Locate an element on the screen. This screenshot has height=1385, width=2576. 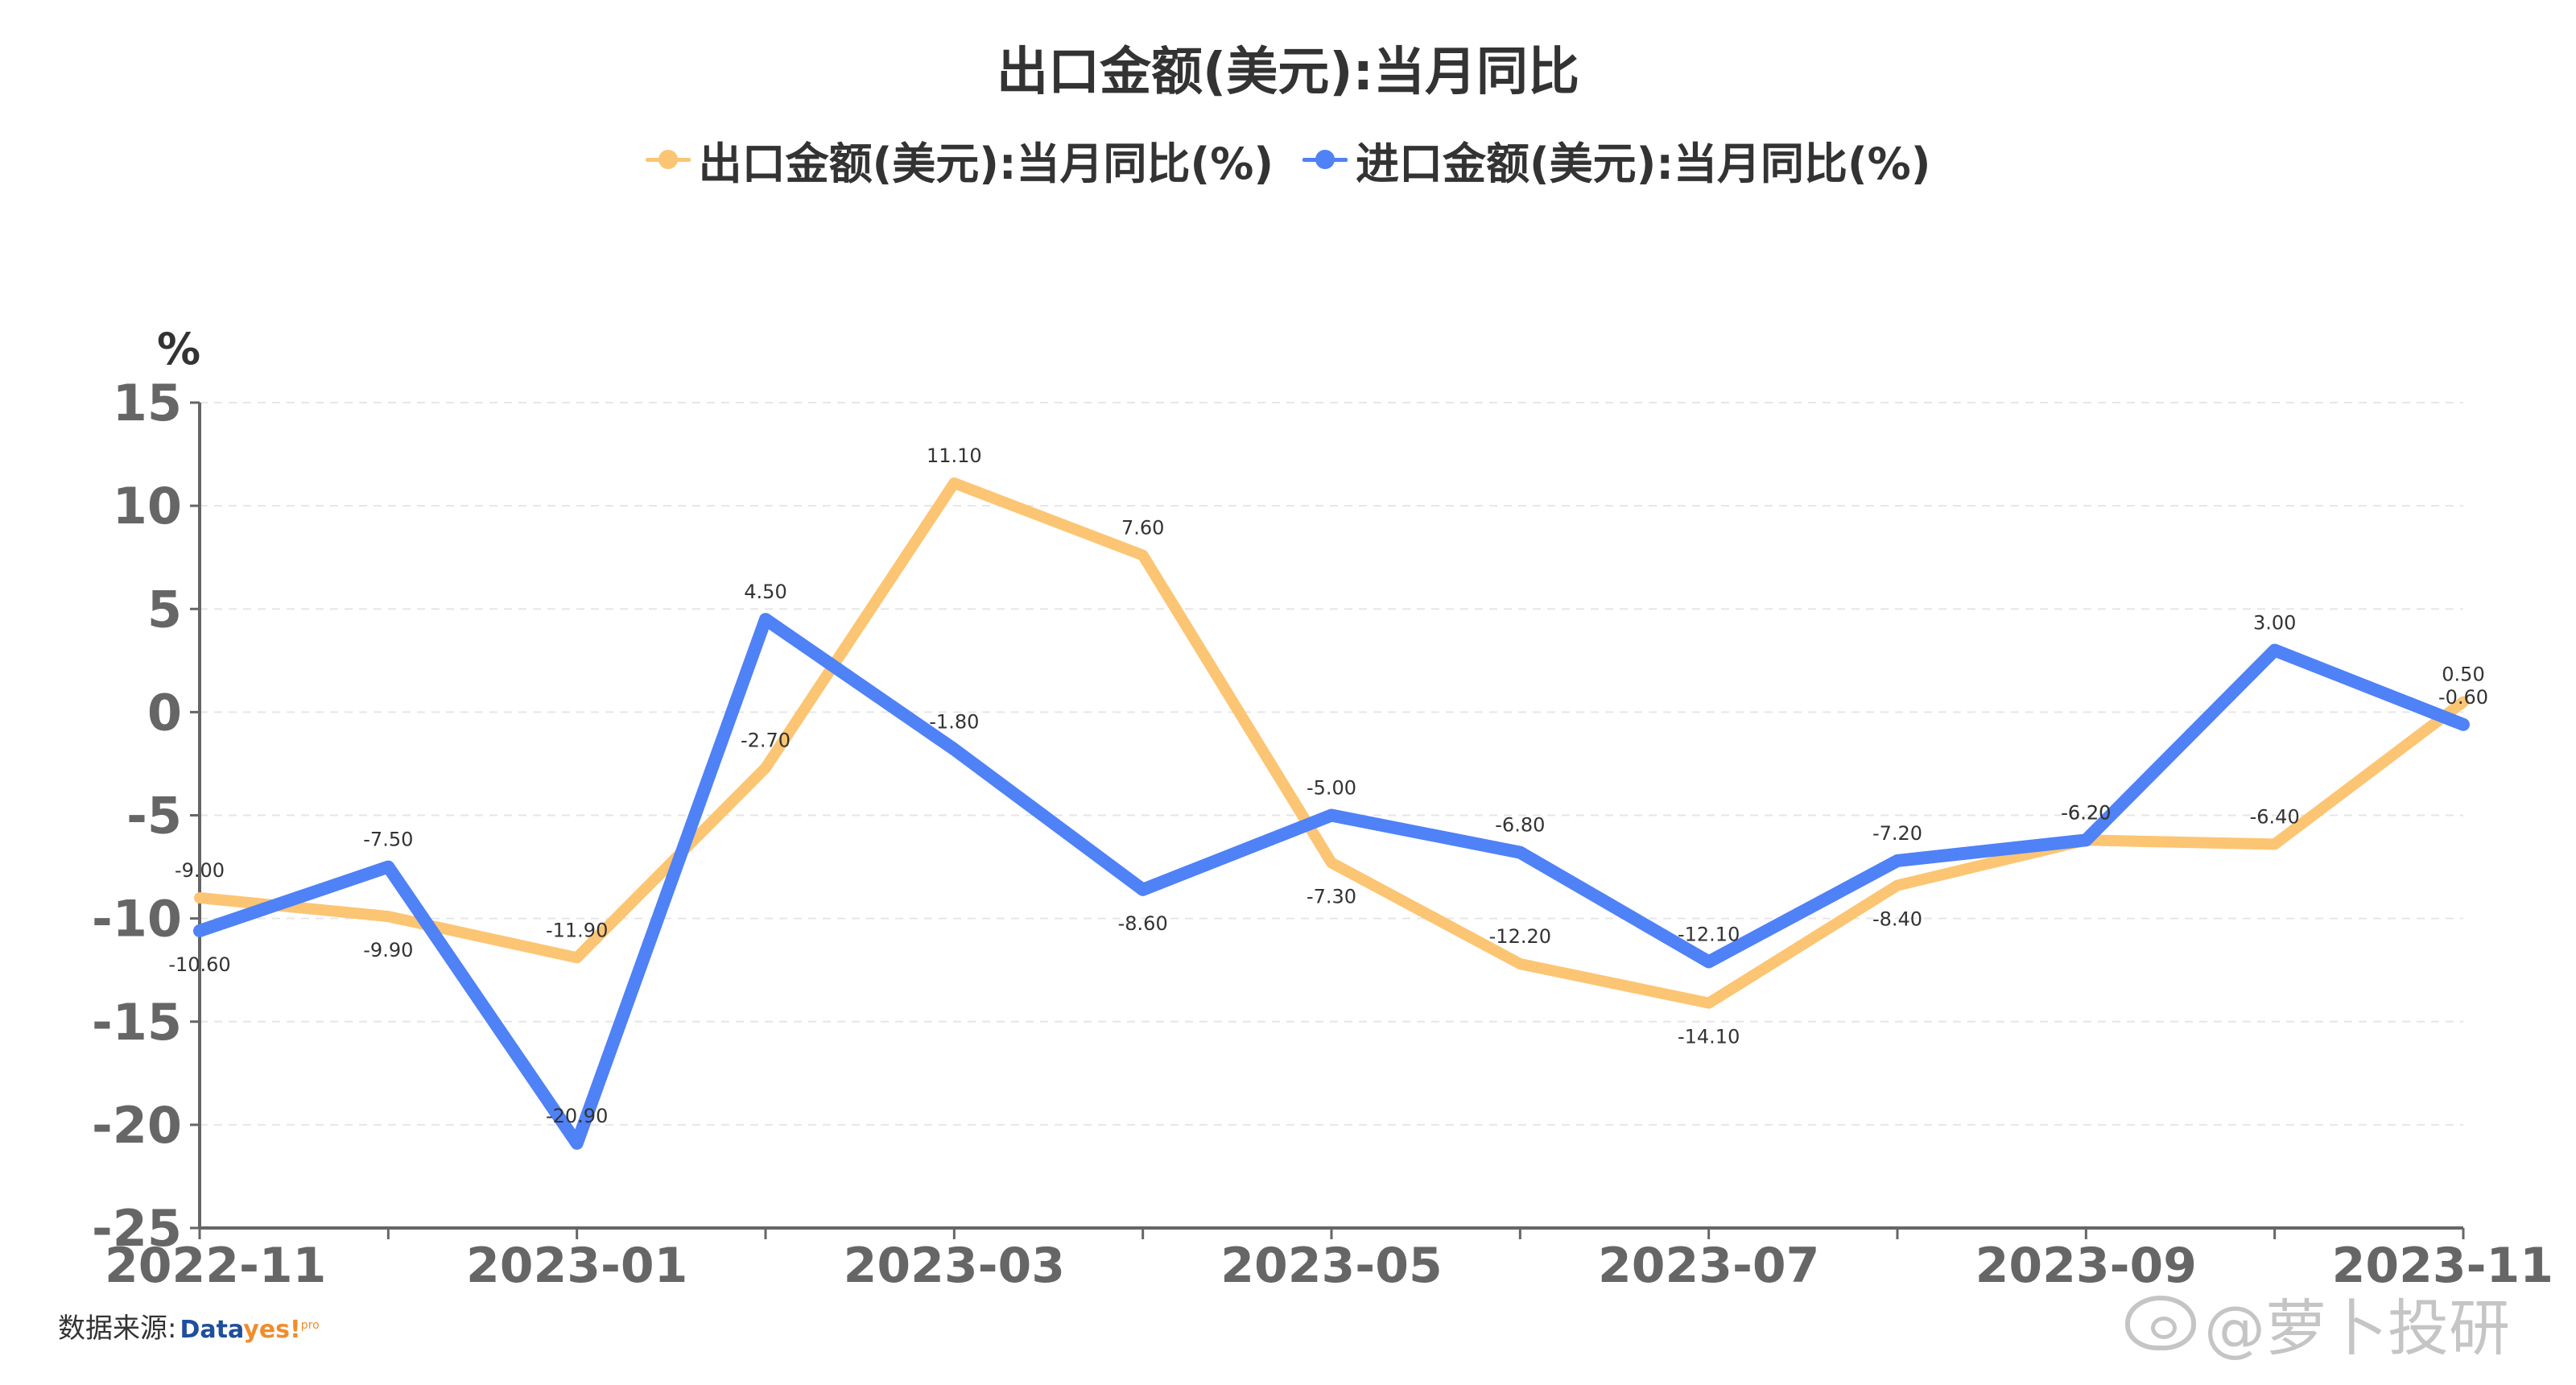
legend-swatch-export is located at coordinates (668, 160).